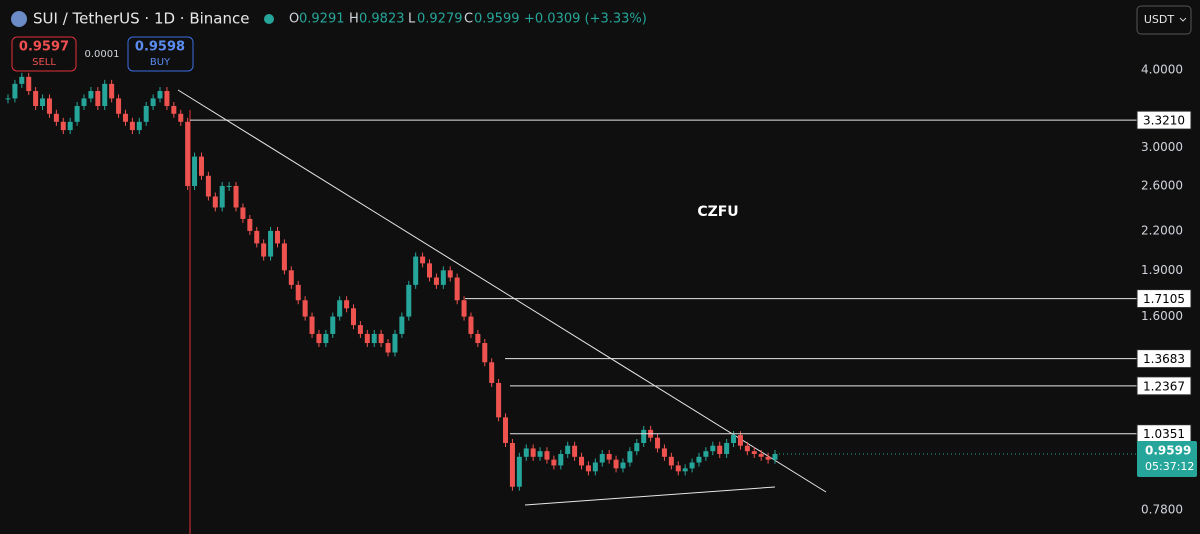 The height and width of the screenshot is (534, 1200). I want to click on y-tick-label: 3.0000, so click(1162, 147).